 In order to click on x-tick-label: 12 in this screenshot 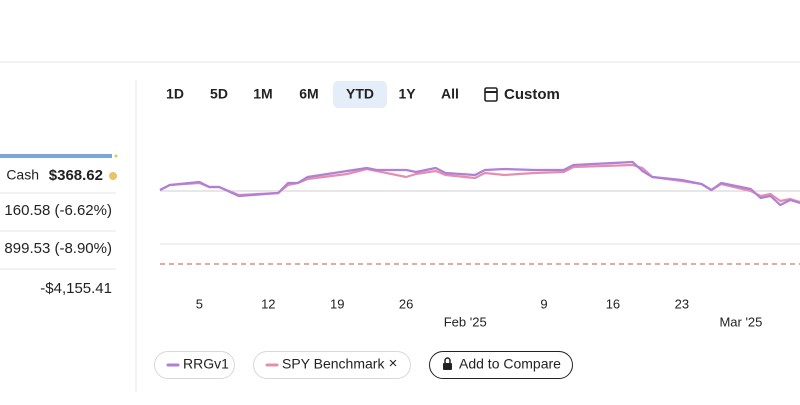, I will do `click(268, 303)`.